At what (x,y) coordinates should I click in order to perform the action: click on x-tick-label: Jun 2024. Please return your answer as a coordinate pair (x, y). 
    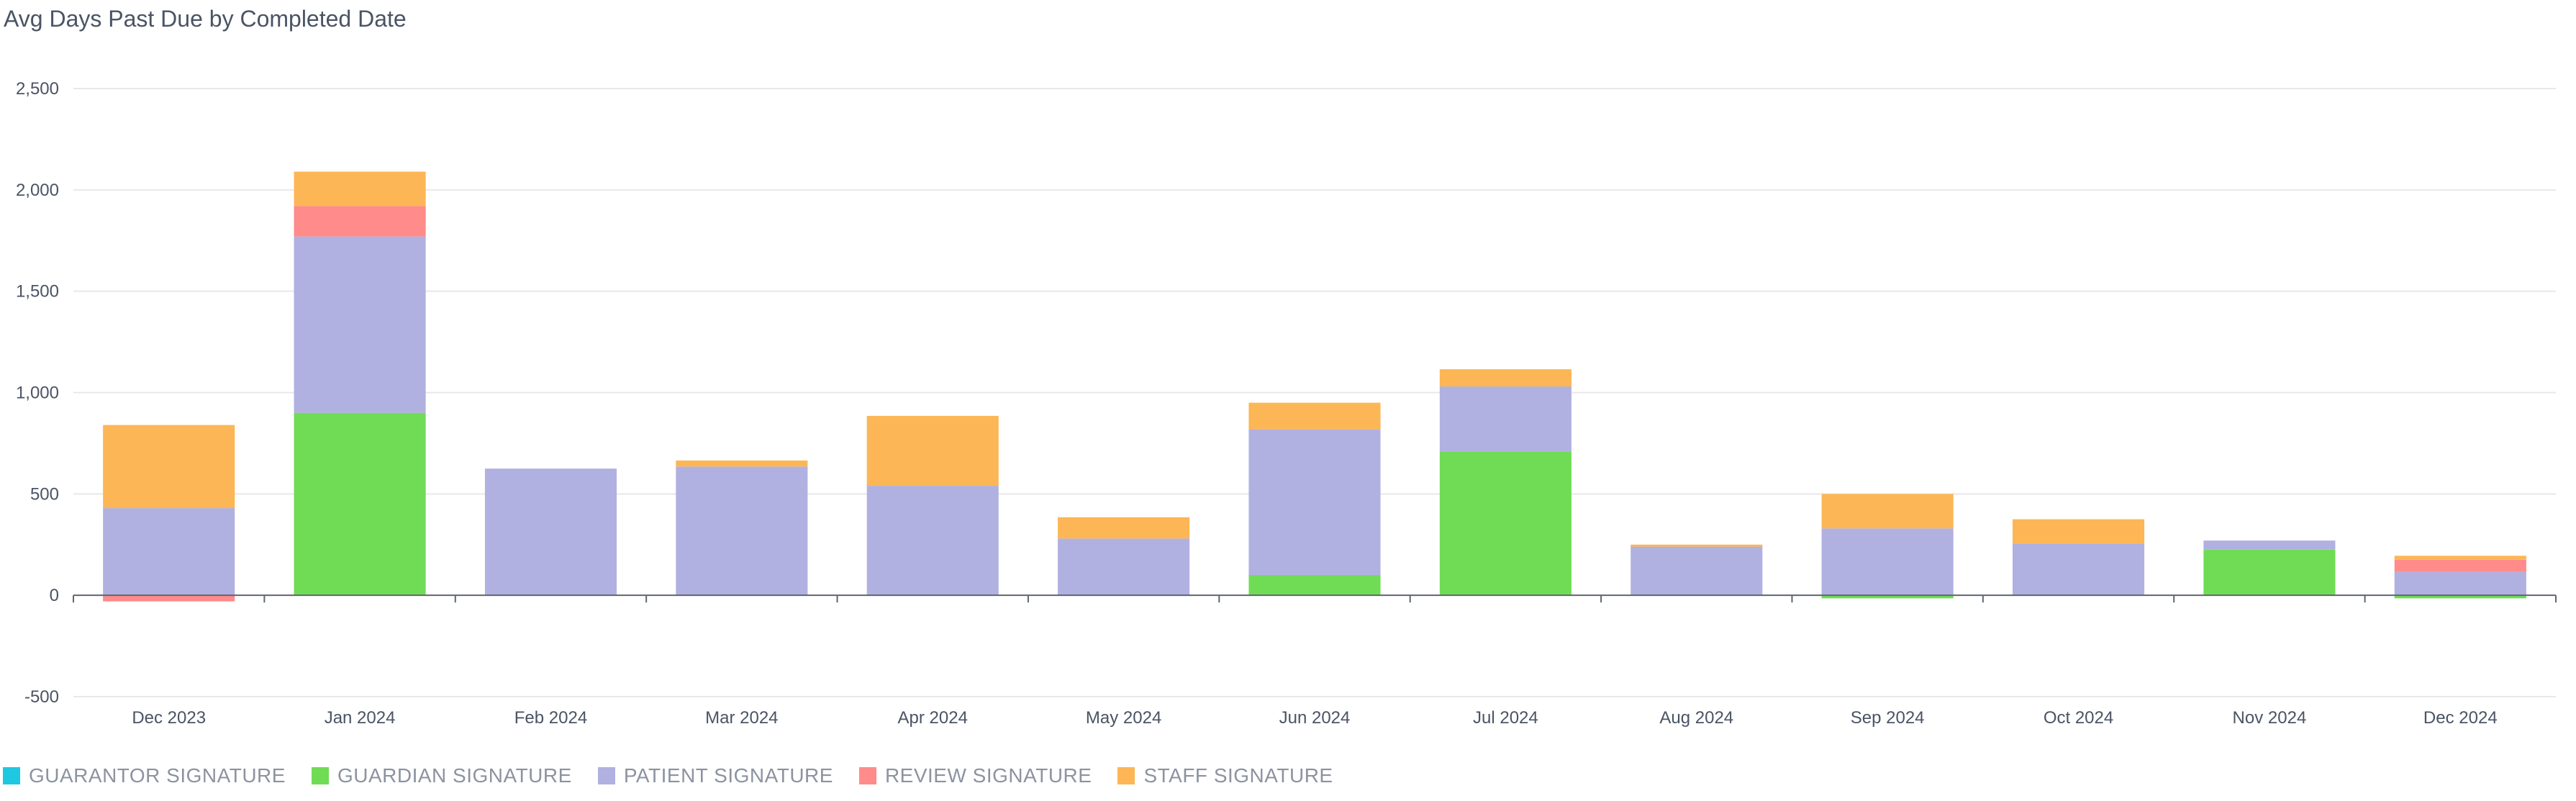
    Looking at the image, I should click on (1315, 718).